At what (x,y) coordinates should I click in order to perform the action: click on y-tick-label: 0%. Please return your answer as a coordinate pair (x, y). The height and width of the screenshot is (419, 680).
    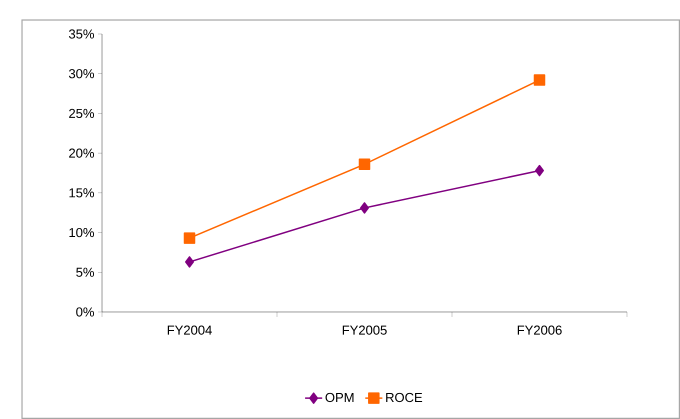
    Looking at the image, I should click on (85, 312).